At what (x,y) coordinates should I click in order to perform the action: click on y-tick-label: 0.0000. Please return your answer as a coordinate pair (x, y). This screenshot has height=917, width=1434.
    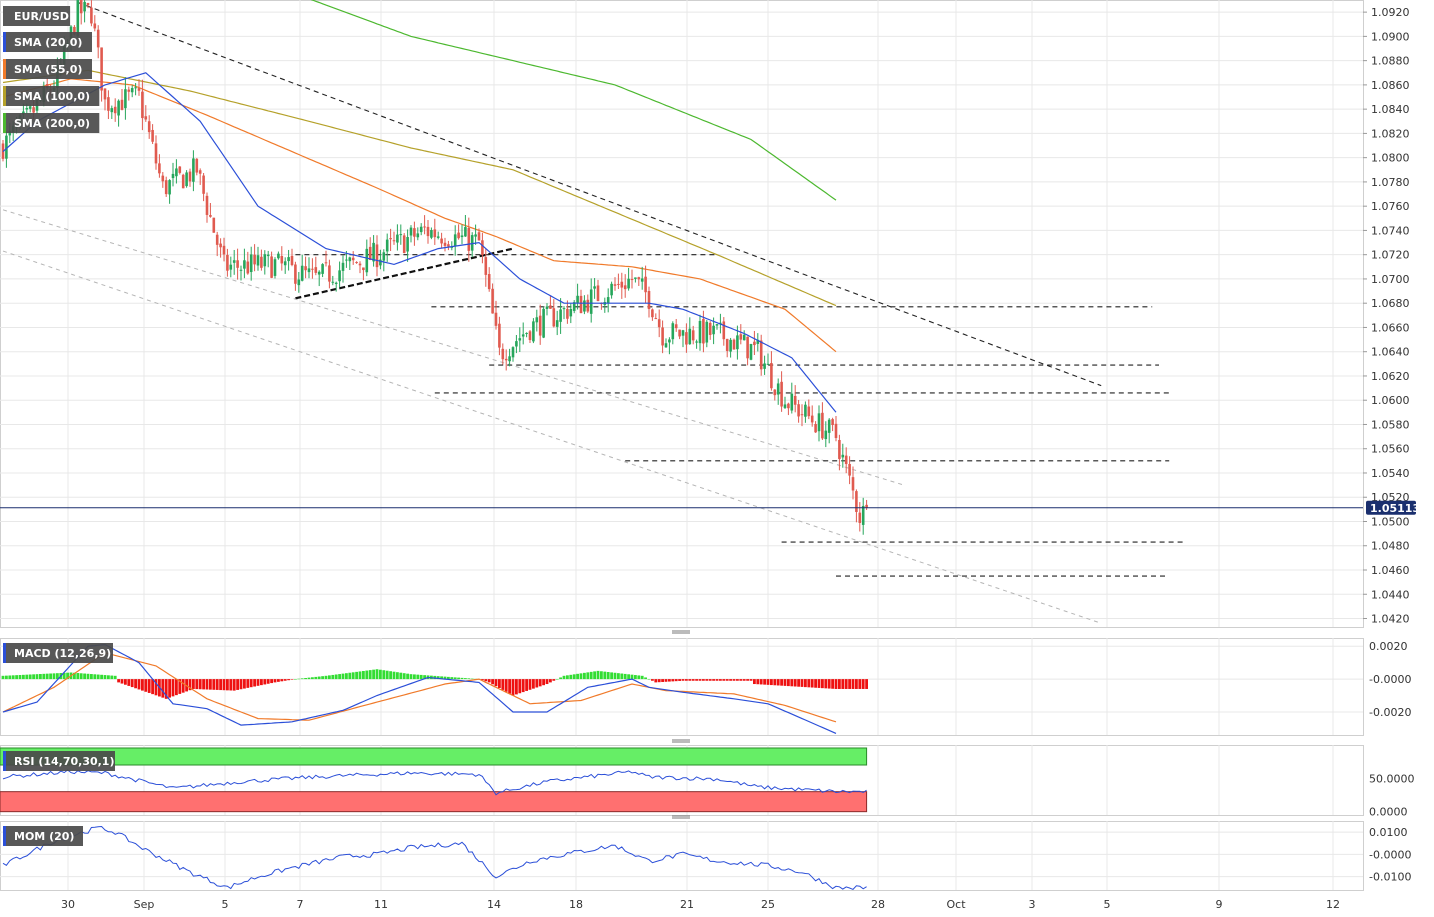
    Looking at the image, I should click on (1388, 812).